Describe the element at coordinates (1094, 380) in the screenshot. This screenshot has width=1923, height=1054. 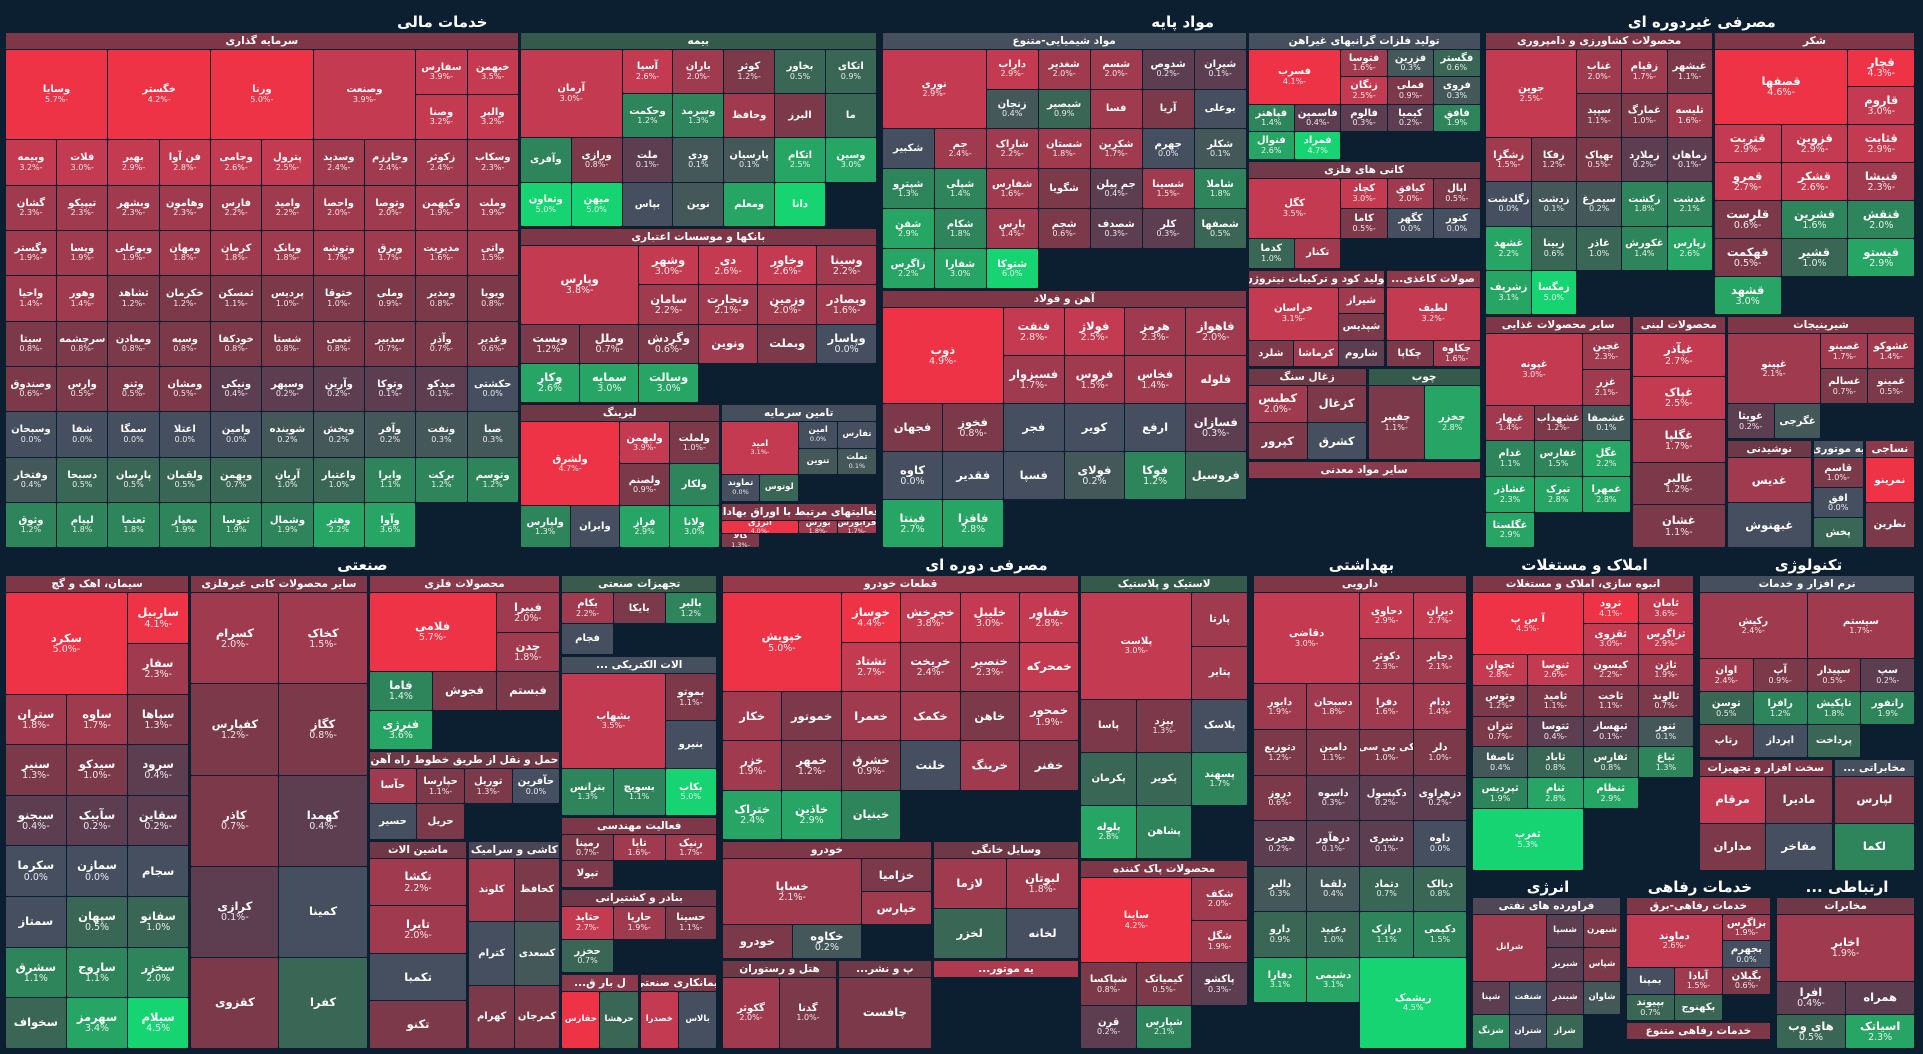
I see `stock-tile: فروس -1.5%` at that location.